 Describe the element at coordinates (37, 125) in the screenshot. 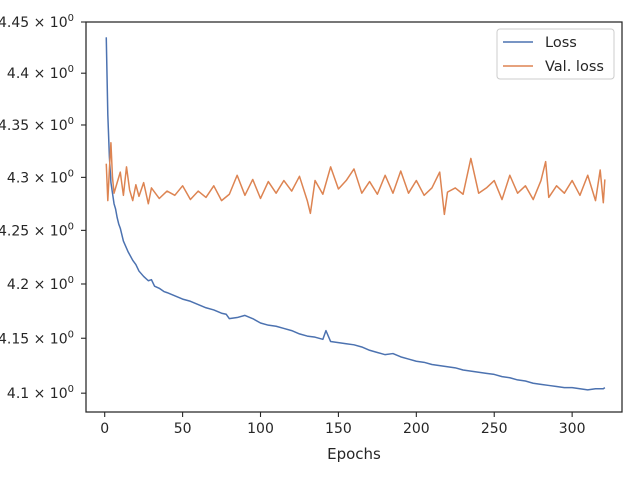

I see `y-tick-label: 4.35 × 100` at that location.